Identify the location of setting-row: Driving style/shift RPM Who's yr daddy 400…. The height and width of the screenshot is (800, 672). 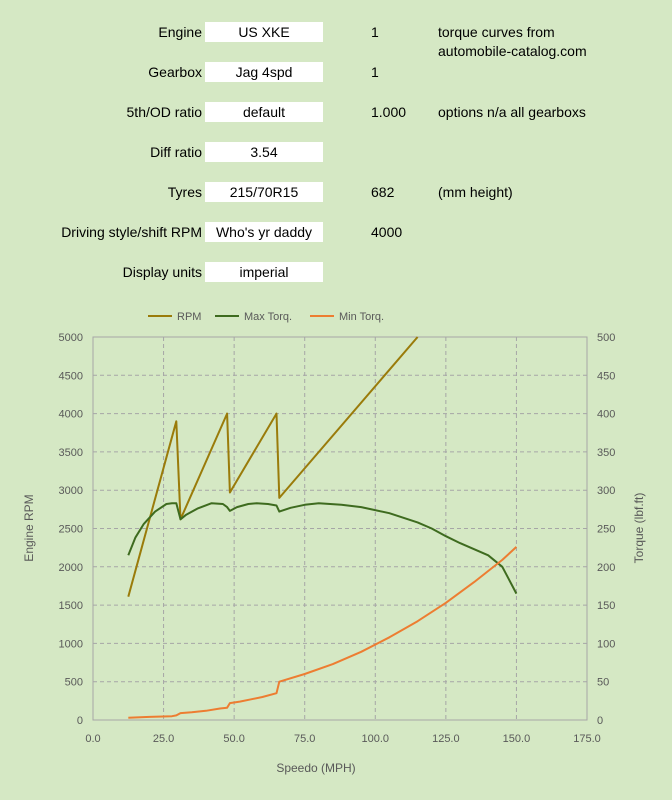
(336, 233).